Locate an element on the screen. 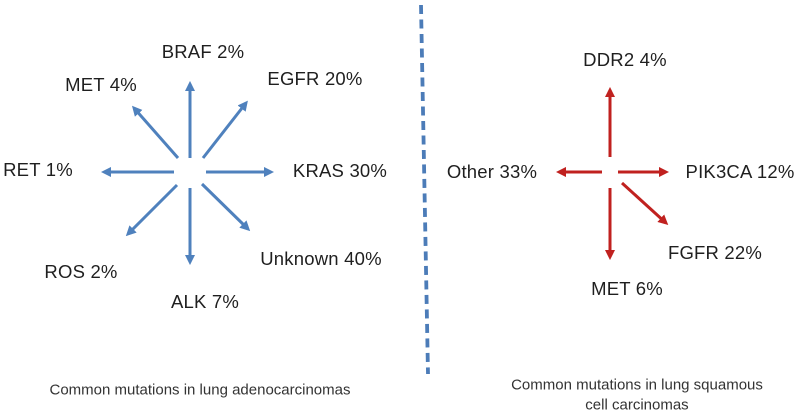 This screenshot has width=797, height=420. squamous-caption-line1: Common mutations in lung squamous is located at coordinates (637, 385).